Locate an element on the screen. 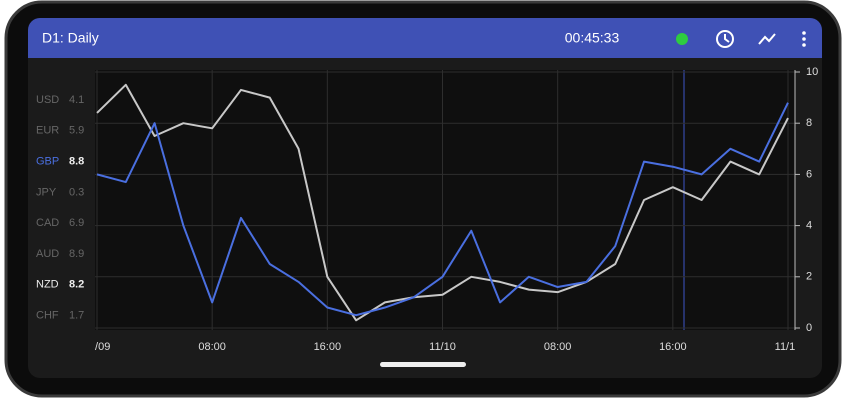 The height and width of the screenshot is (404, 846). x-tick-label: 11/10 is located at coordinates (442, 347).